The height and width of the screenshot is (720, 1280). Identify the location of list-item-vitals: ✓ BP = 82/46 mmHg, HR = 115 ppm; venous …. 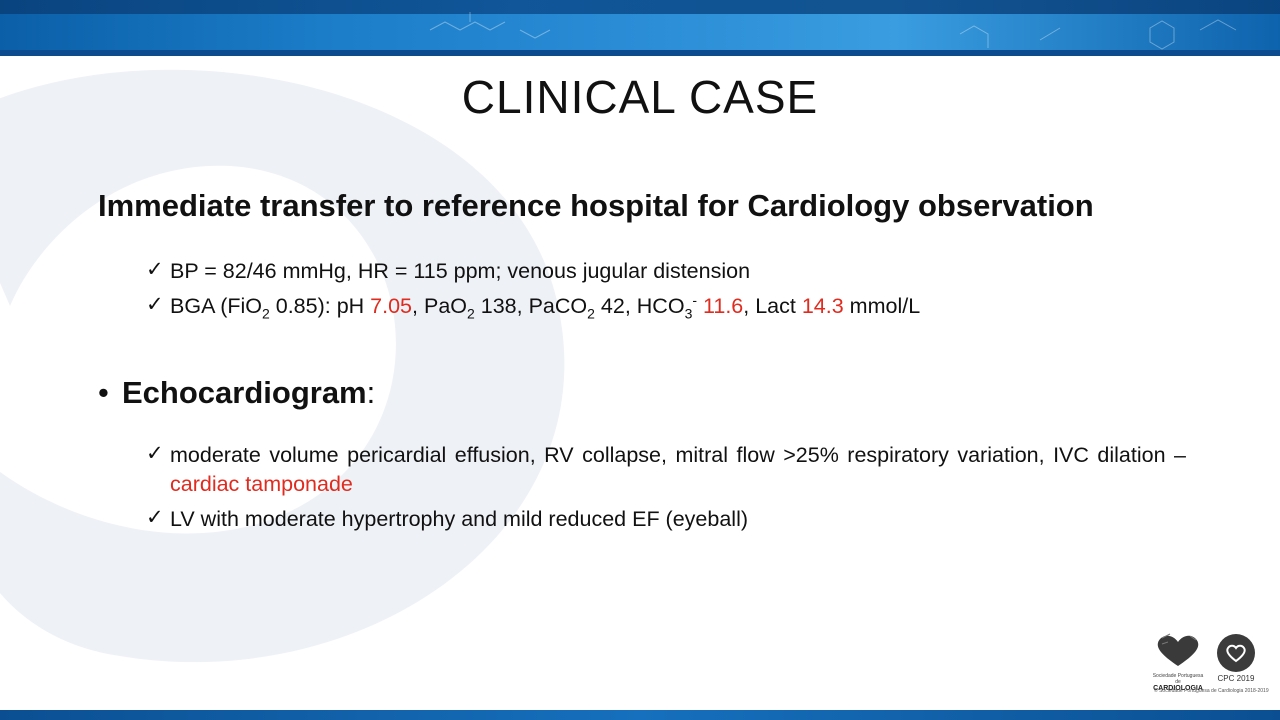
(666, 271).